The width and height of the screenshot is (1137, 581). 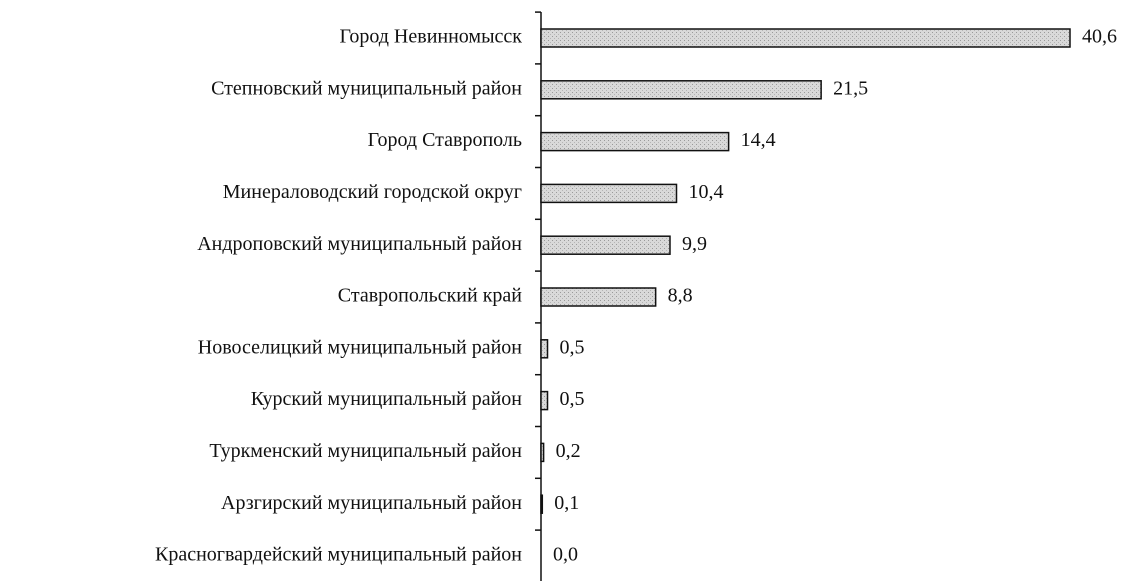 I want to click on category-label: Ставропольский край, so click(x=430, y=296).